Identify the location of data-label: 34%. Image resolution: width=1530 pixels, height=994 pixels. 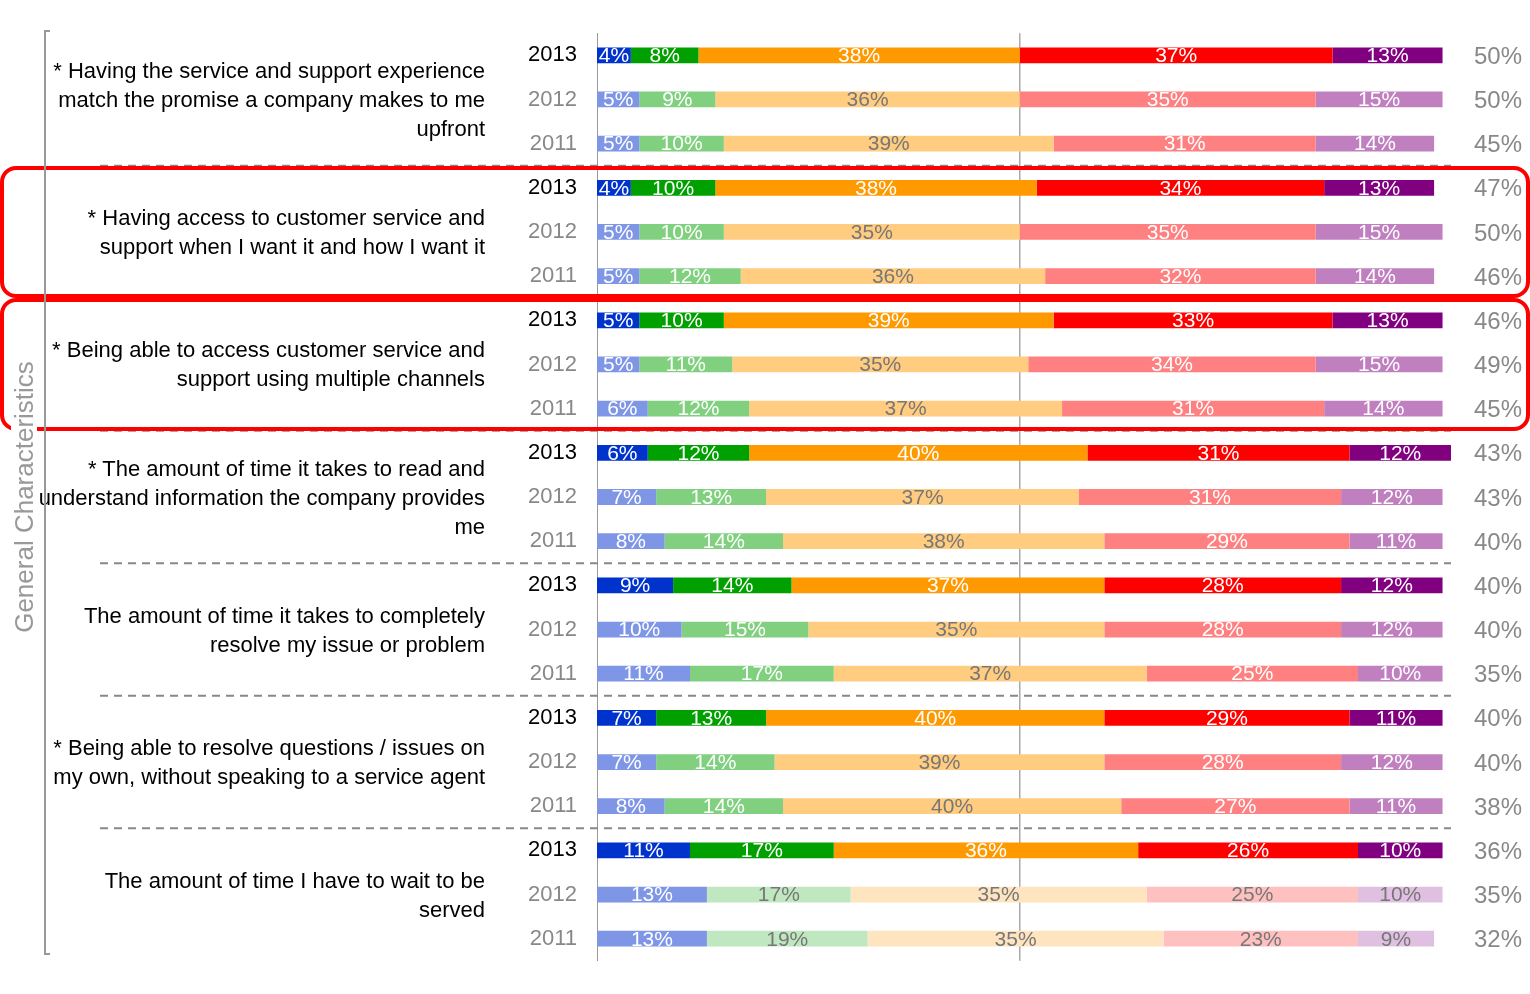
(1171, 364).